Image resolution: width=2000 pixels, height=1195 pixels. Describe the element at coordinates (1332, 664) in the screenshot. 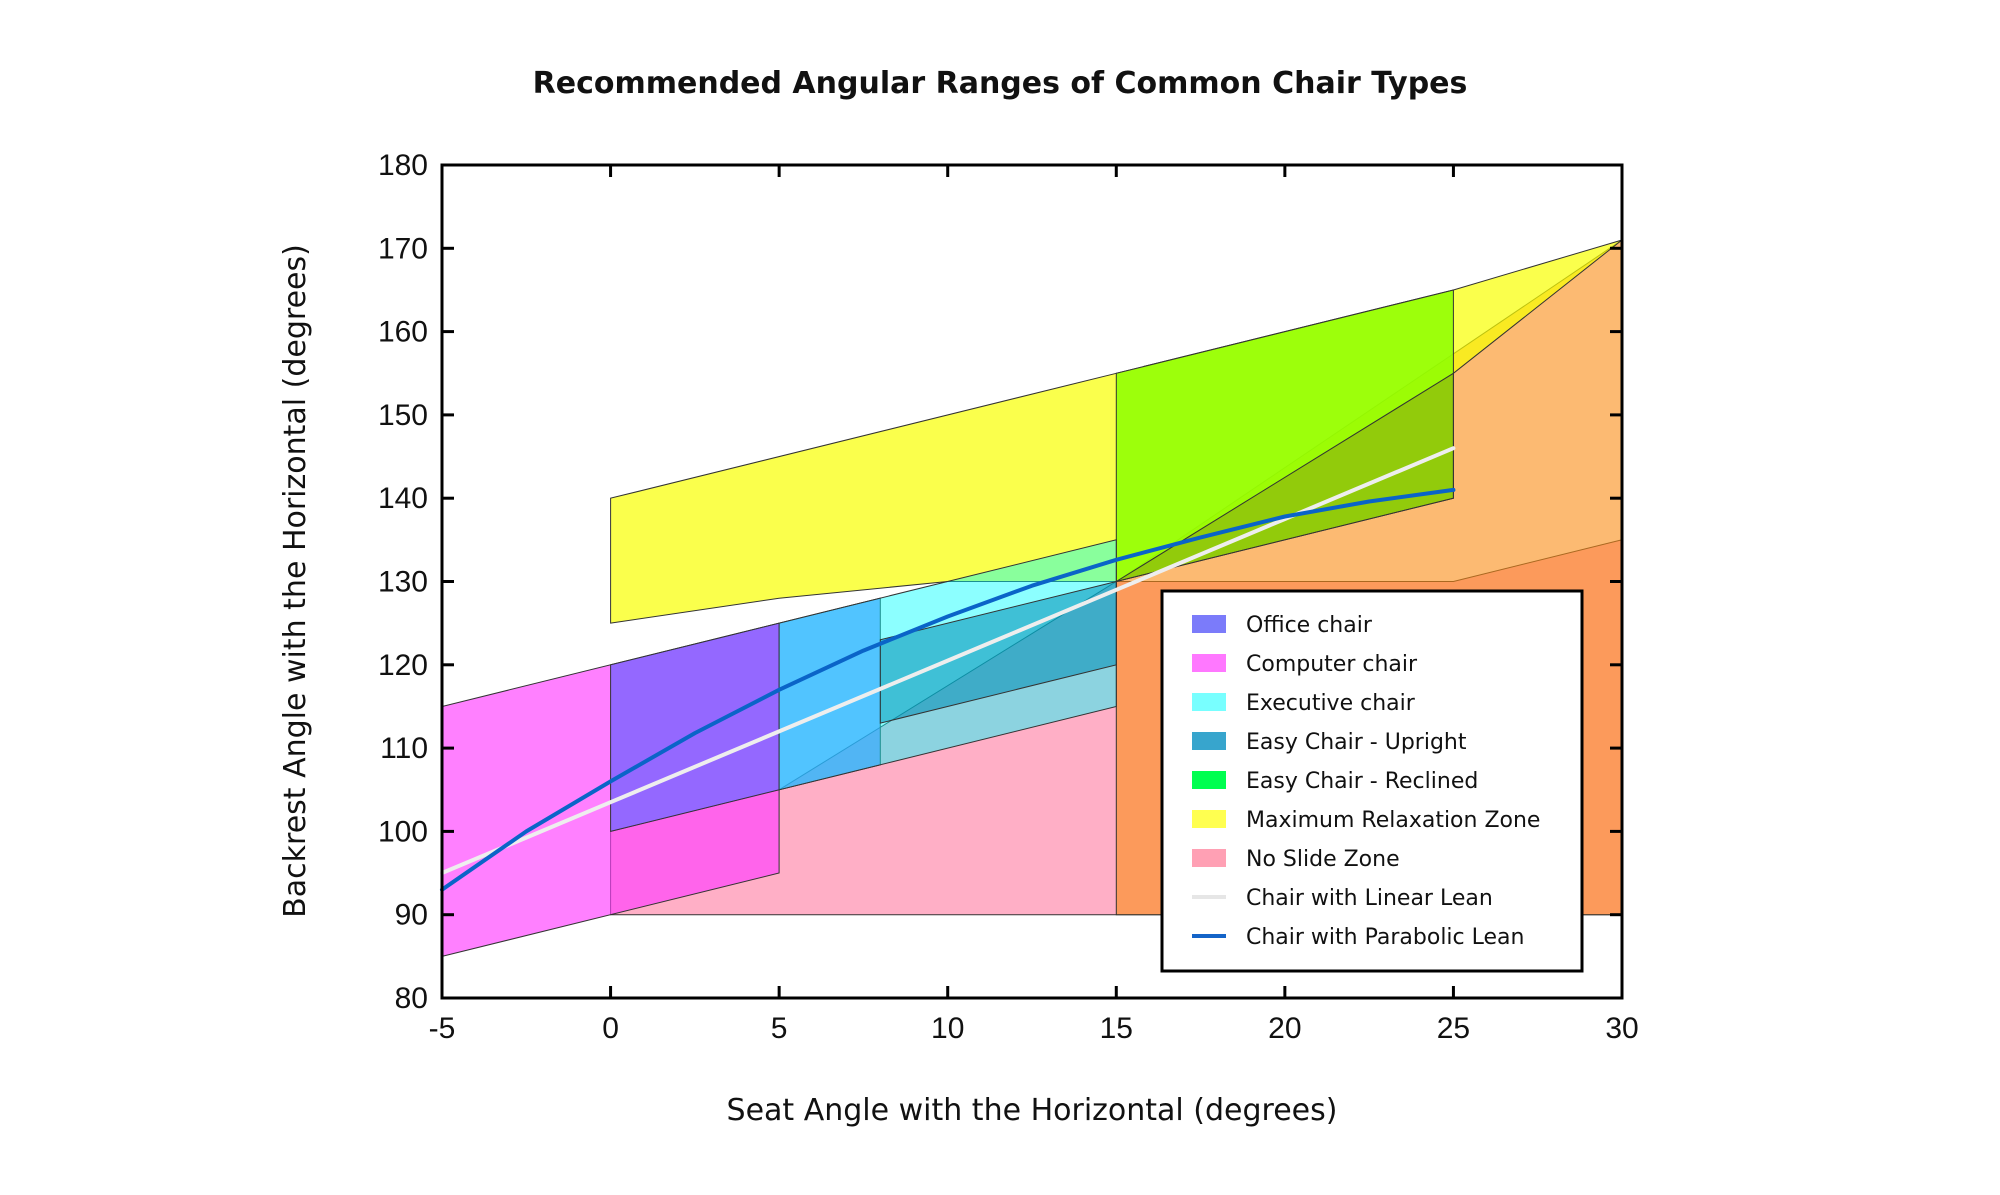

I see `legend-label: Computer chair` at that location.